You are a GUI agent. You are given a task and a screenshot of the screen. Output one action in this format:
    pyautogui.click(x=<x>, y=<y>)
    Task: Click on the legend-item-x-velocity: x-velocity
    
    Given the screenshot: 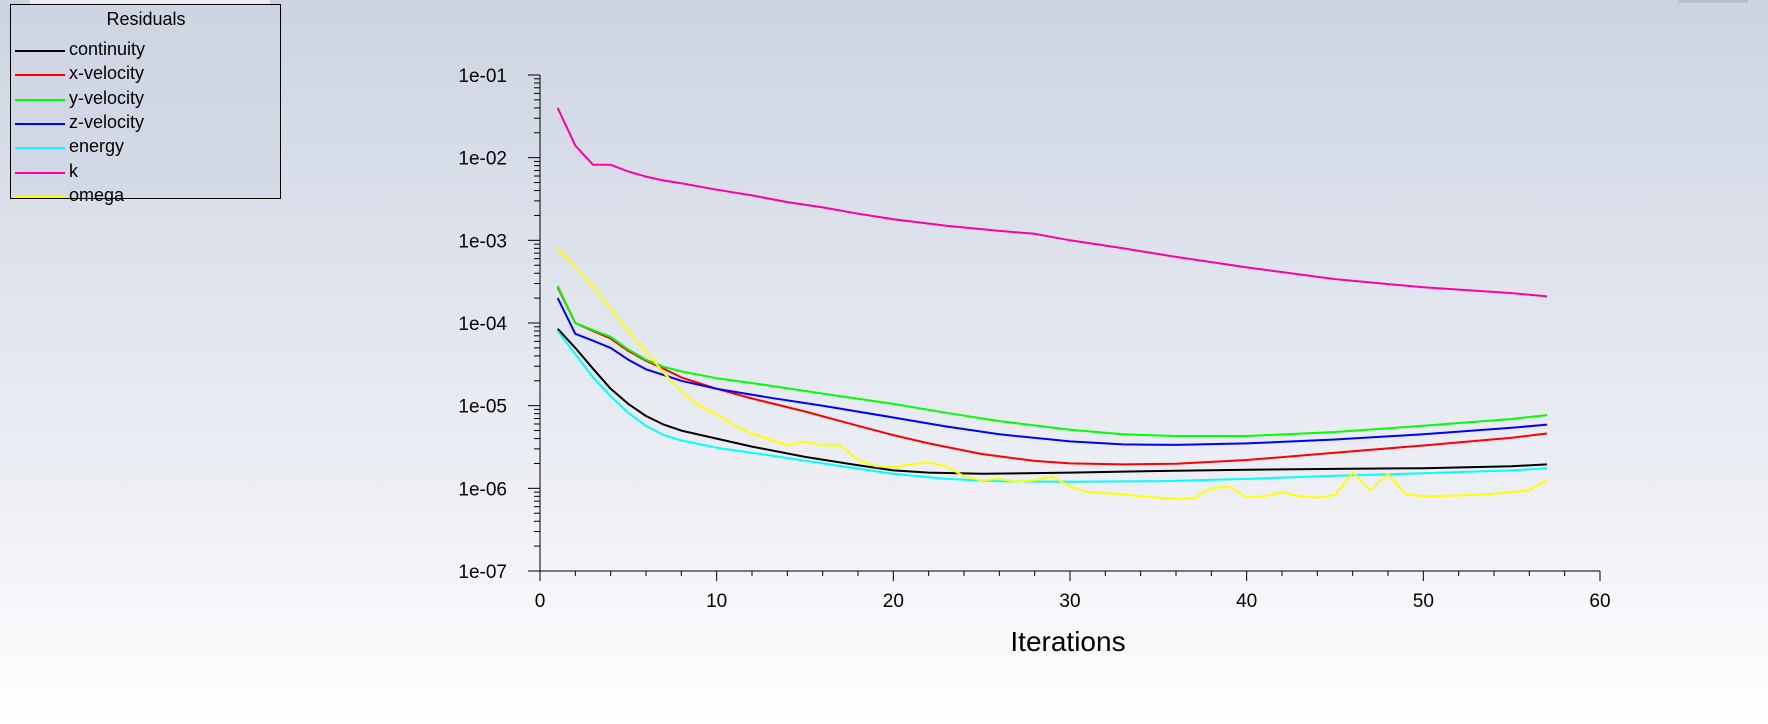 What is the action you would take?
    pyautogui.click(x=146, y=74)
    